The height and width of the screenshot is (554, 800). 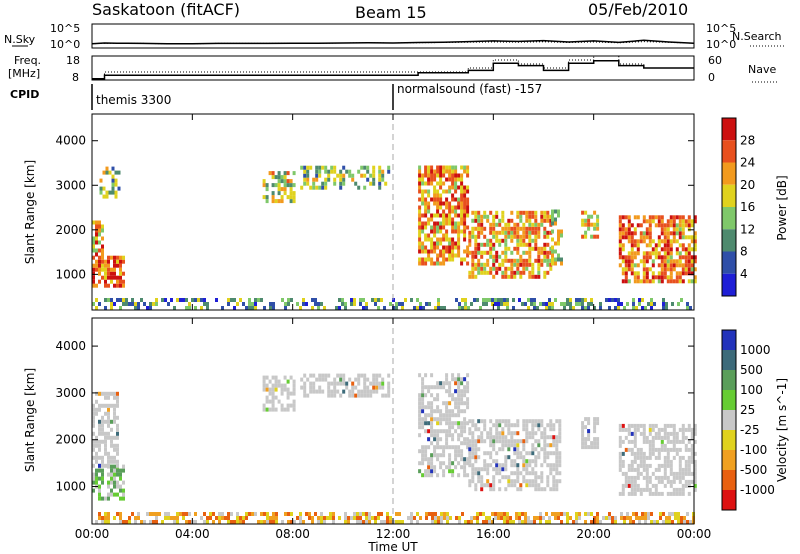 I want to click on freq-panel: Freq. [MHz] 18 8 60 0 Nave, so click(x=393, y=69).